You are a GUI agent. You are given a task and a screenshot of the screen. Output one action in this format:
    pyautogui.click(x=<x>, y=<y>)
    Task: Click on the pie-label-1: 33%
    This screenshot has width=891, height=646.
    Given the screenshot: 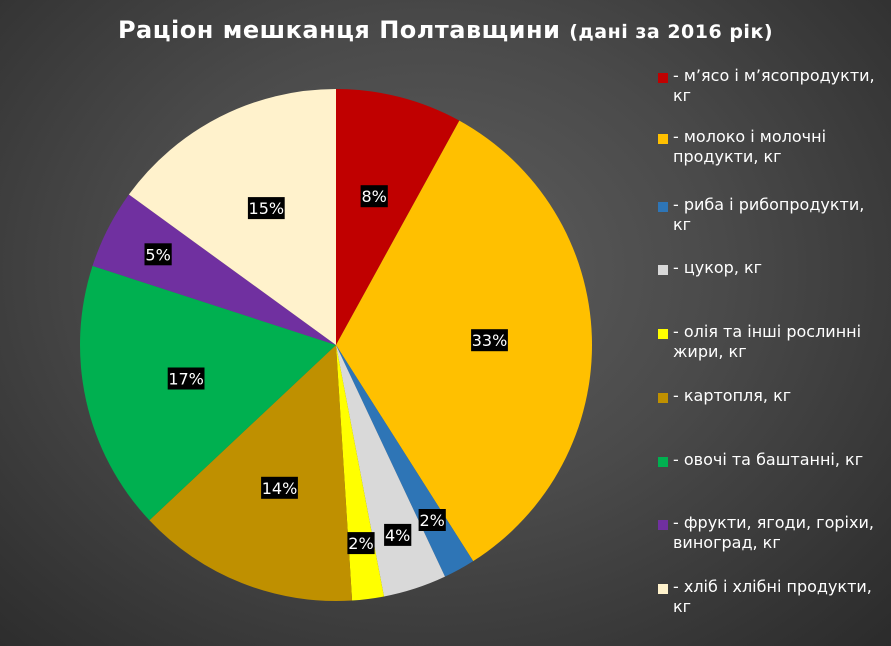 What is the action you would take?
    pyautogui.click(x=489, y=340)
    